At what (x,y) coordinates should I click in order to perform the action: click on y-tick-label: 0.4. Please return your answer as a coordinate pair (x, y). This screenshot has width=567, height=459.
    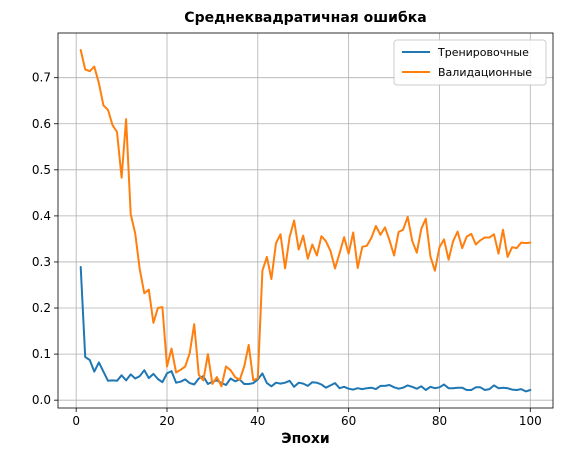
    Looking at the image, I should click on (41, 216).